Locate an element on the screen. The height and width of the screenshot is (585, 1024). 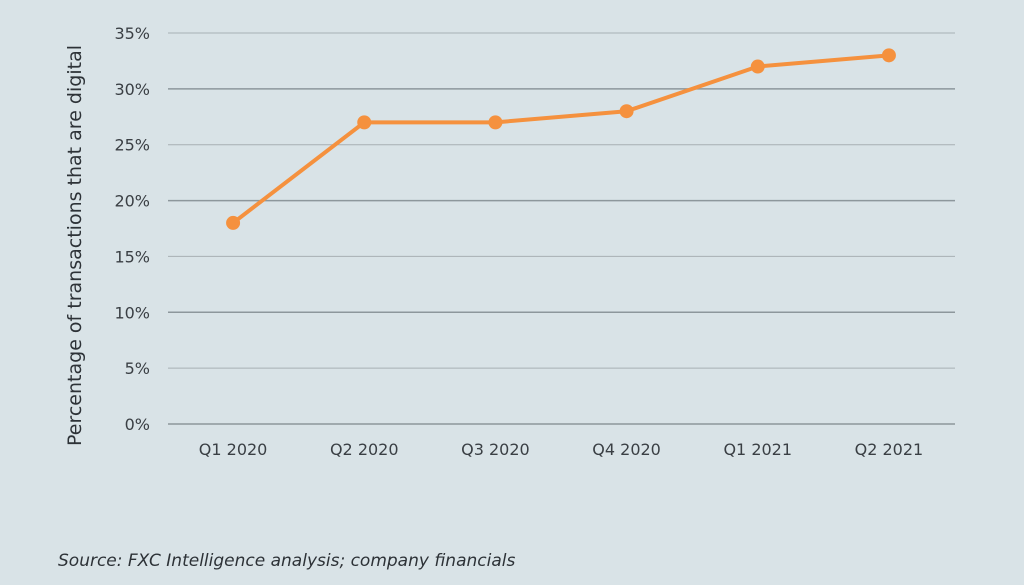
y-tick-label: 30% is located at coordinates (132, 89).